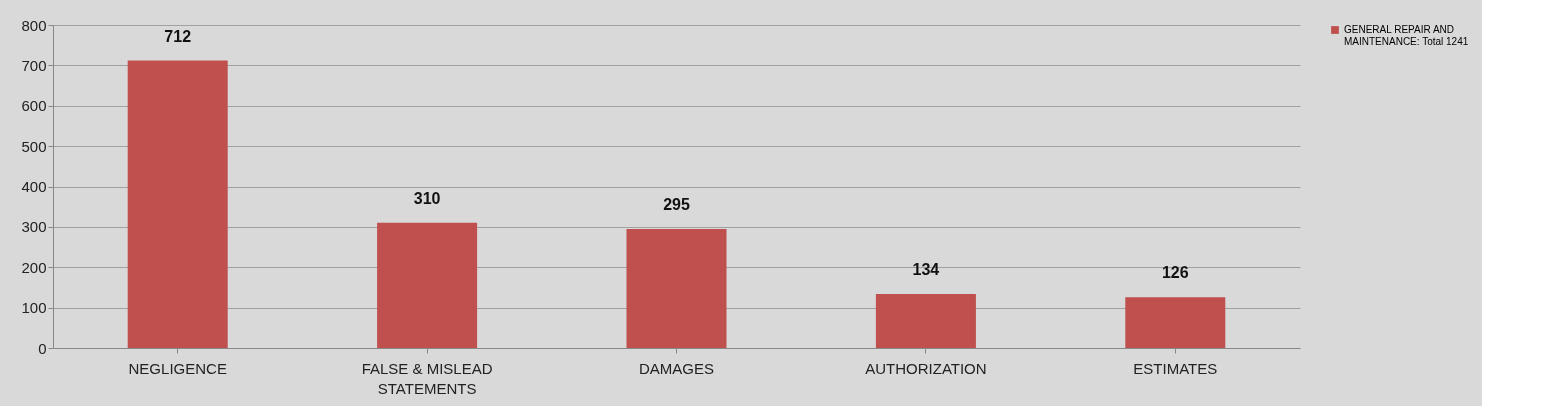  Describe the element at coordinates (1175, 368) in the screenshot. I see `x-tick-label: ESTIMATES` at that location.